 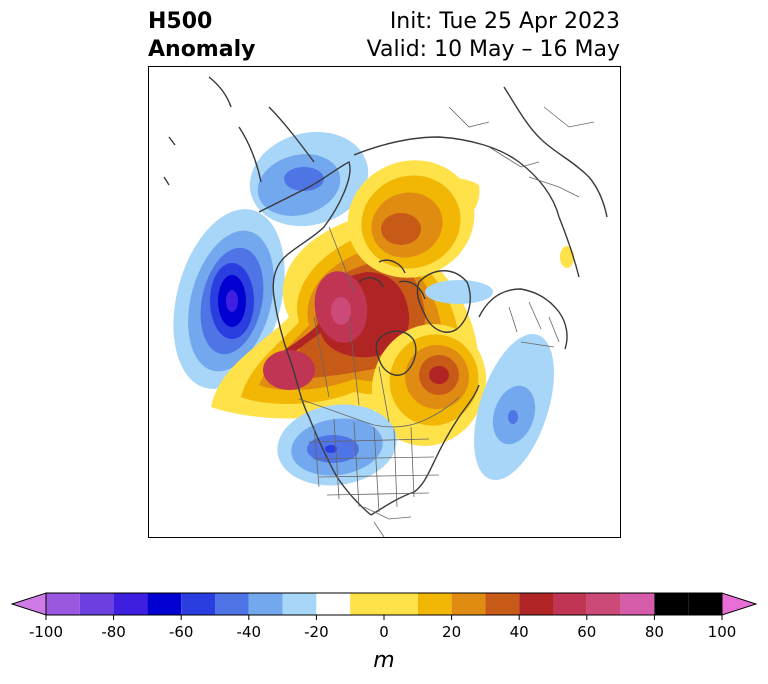 I want to click on colorbar-segments, so click(x=384, y=604).